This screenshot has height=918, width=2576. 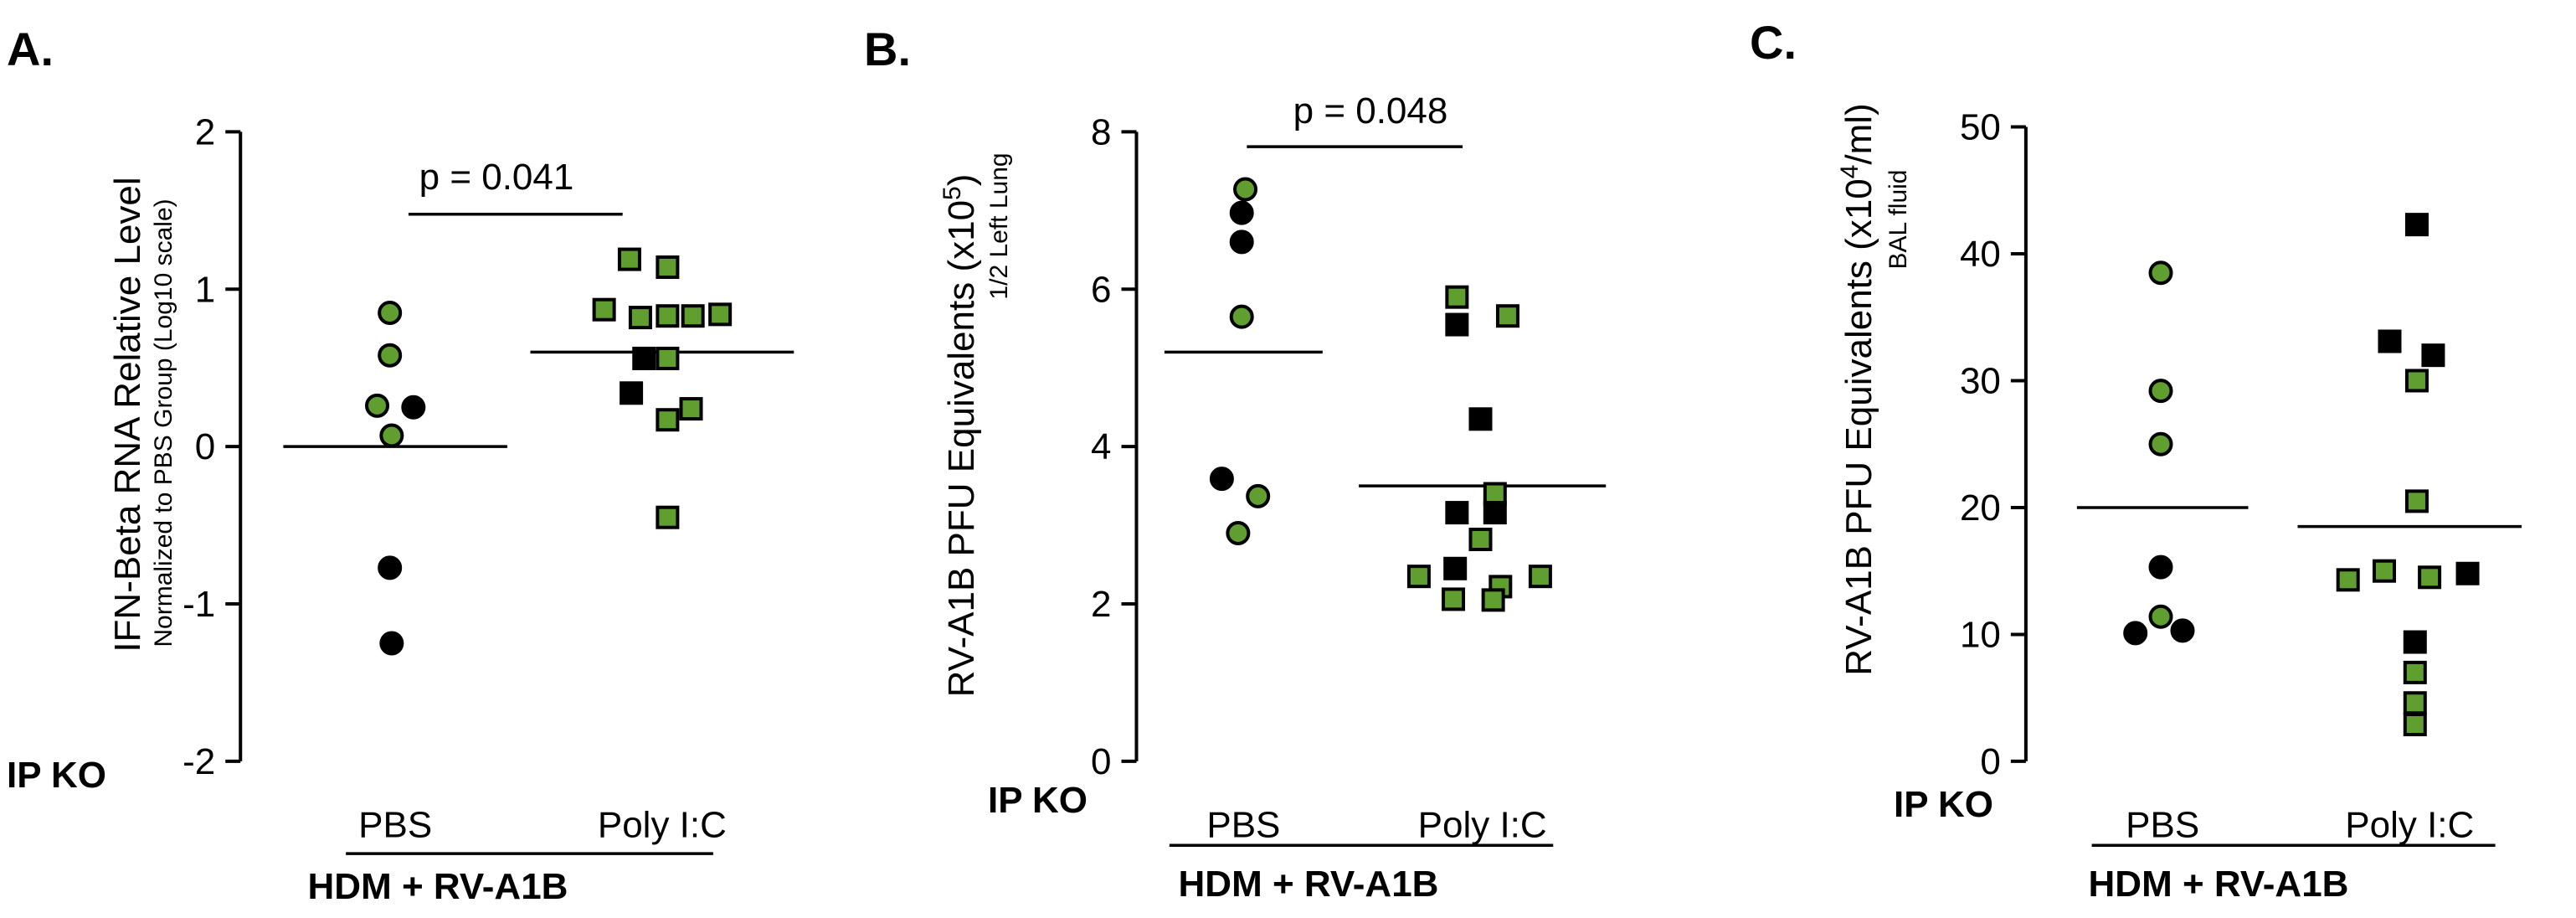 I want to click on panel-a-y-tick-label: 2, so click(x=205, y=131).